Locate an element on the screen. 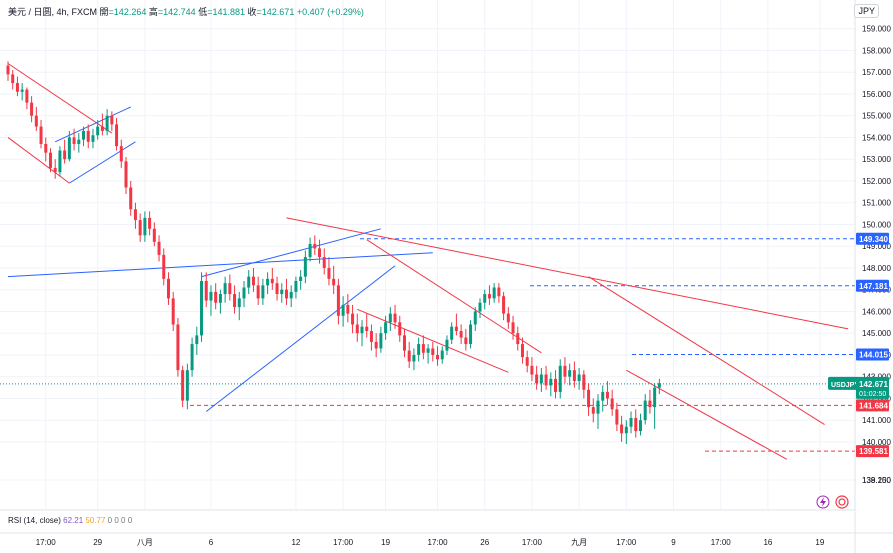 The width and height of the screenshot is (893, 553). y-tick-label: 138.250 is located at coordinates (876, 480).